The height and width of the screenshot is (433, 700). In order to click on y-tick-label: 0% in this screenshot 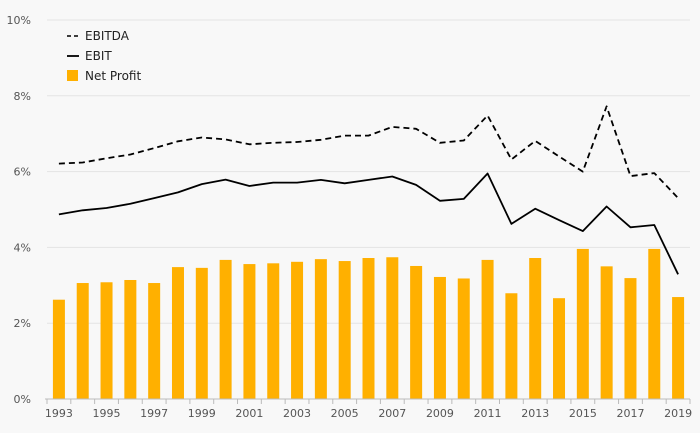, I will do `click(22, 399)`.